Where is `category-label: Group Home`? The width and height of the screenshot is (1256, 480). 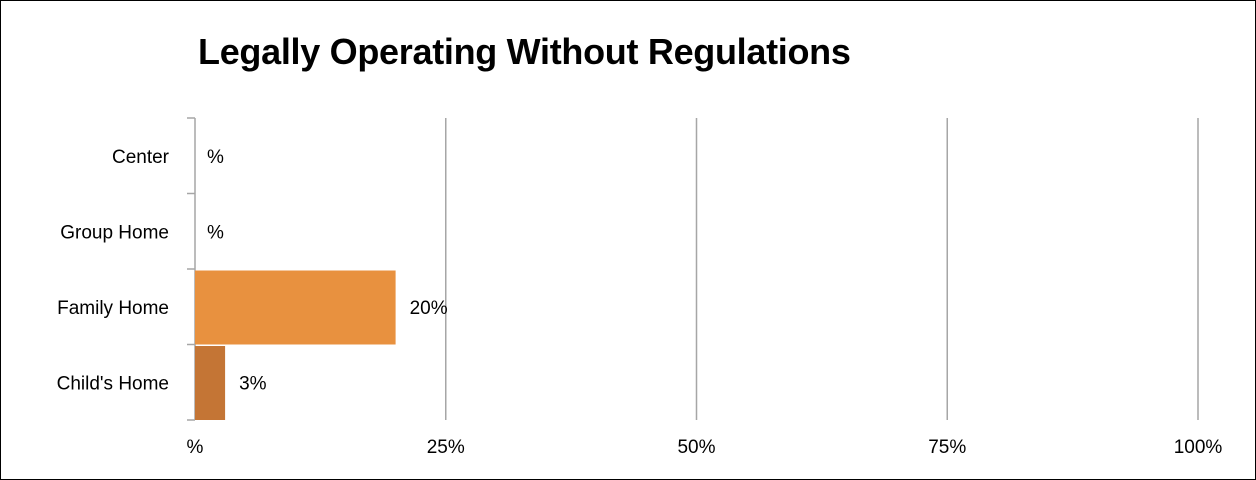
category-label: Group Home is located at coordinates (114, 232).